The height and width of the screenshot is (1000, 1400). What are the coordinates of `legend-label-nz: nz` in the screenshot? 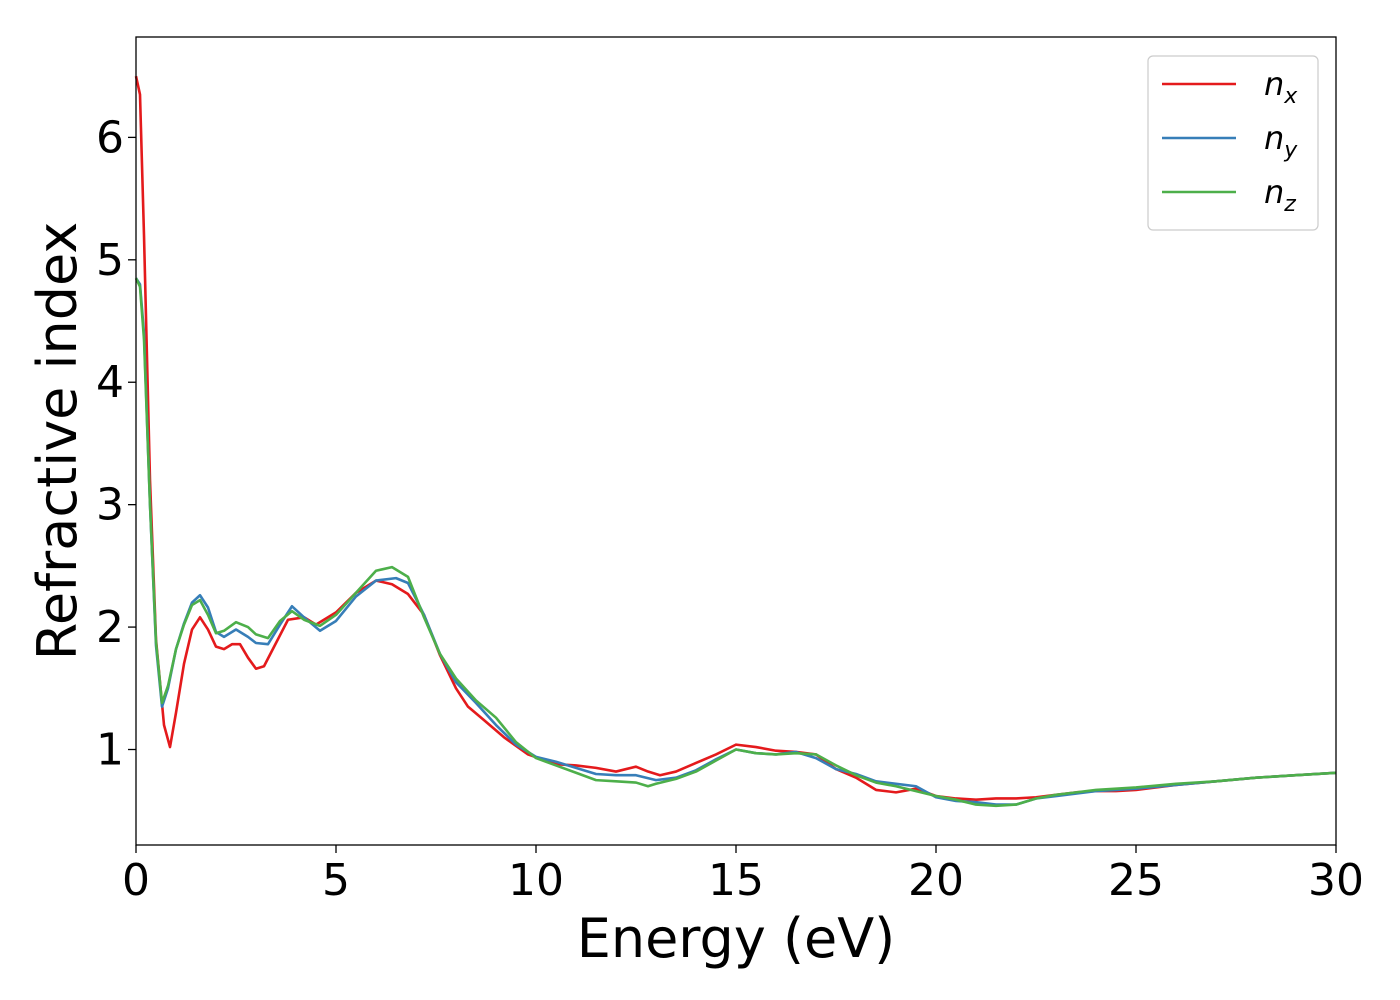 It's located at (1280, 195).